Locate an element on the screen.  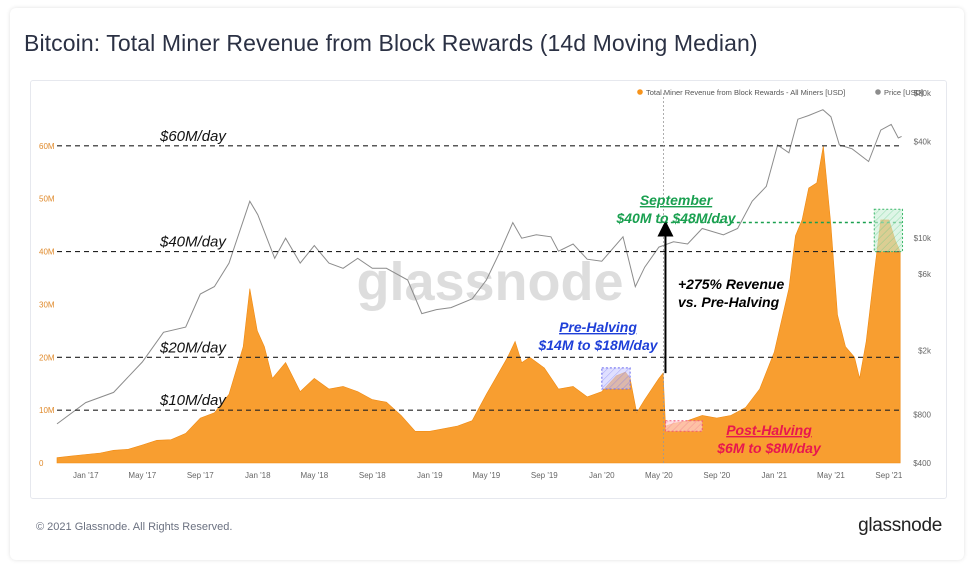
x-tick-label: May '19 is located at coordinates (486, 475).